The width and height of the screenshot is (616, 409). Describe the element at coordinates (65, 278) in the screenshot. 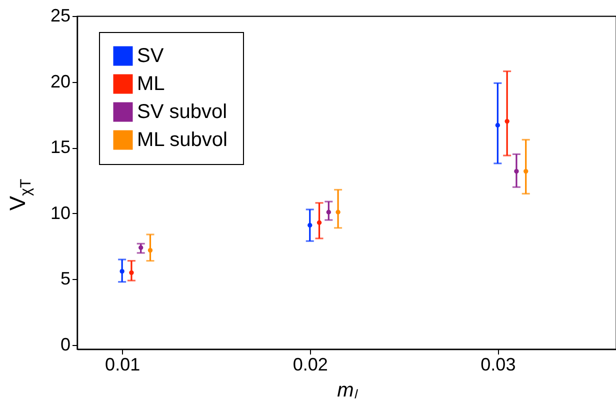

I see `y-tick-label: 5` at that location.